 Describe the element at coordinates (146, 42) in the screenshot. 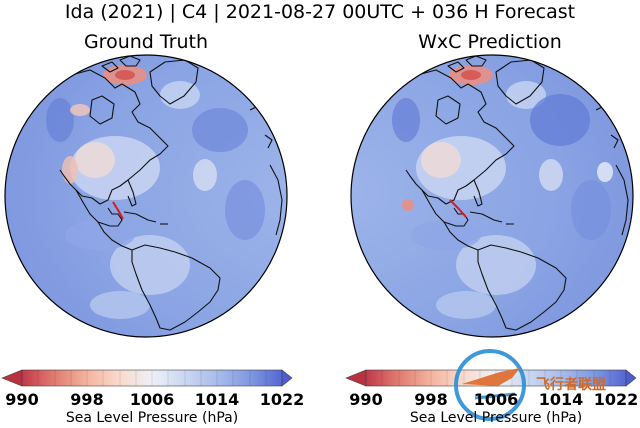

I see `panel-title-ground-truth: Ground Truth` at that location.